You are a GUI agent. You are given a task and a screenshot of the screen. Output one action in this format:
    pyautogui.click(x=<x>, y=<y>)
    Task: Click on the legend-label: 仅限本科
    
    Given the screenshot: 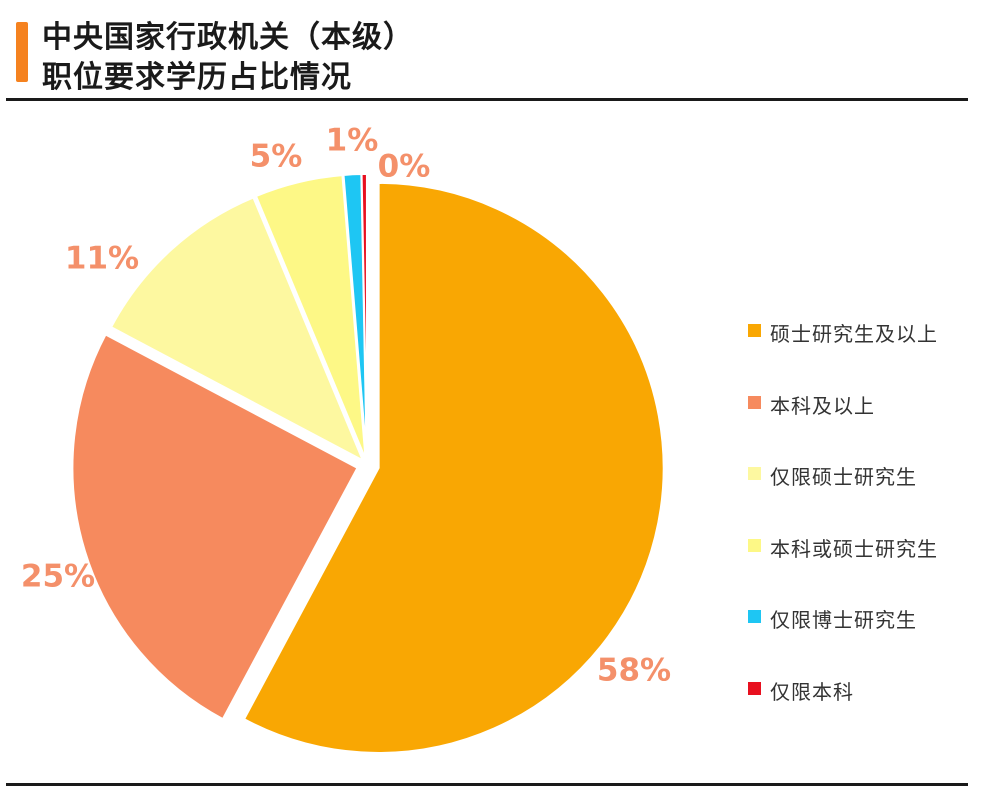 What is the action you would take?
    pyautogui.click(x=812, y=691)
    